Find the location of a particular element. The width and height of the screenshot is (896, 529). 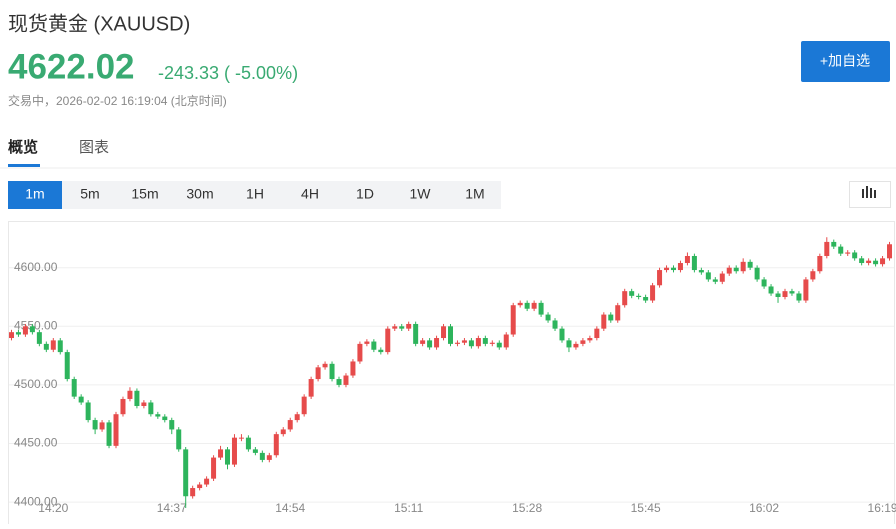

period-button: 1m is located at coordinates (34, 194).